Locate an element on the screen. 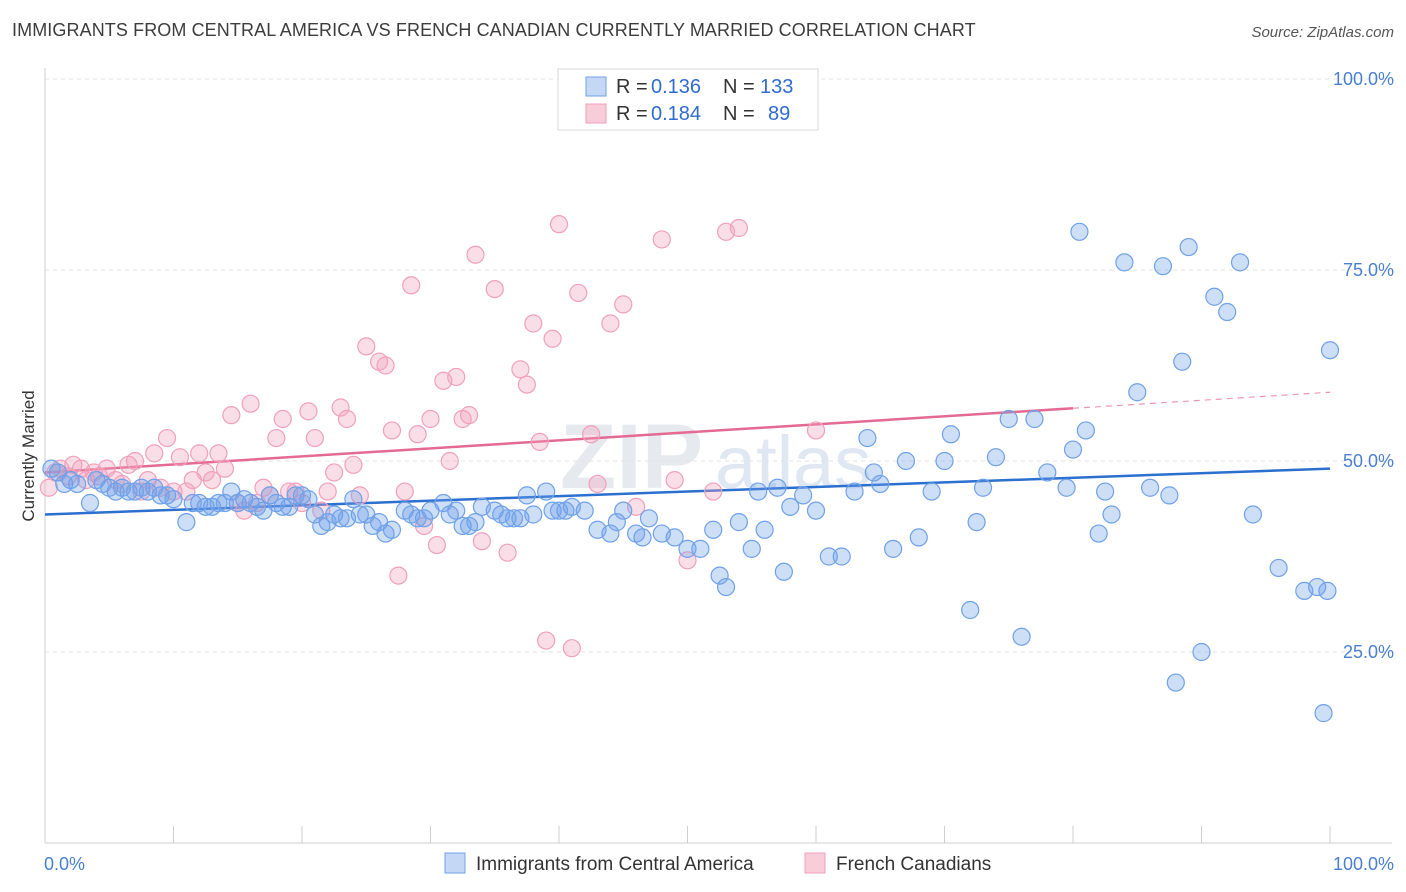  legend-n-value-1: 133 is located at coordinates (776, 87).